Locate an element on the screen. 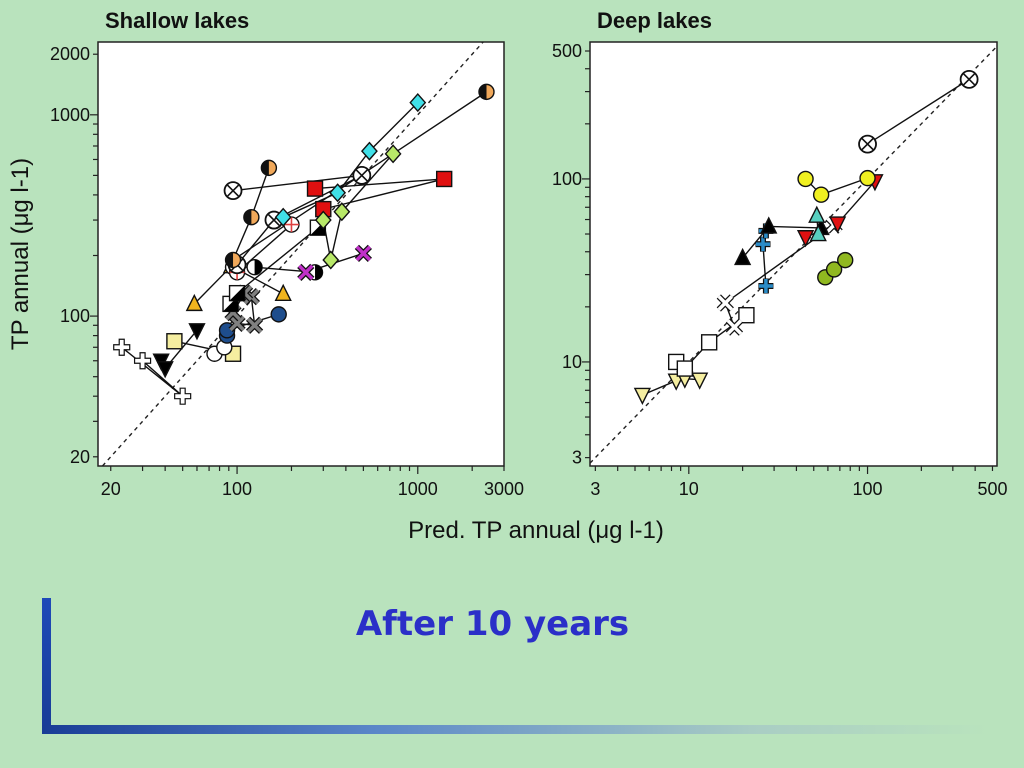 This screenshot has height=768, width=1024. deep-series-9-line is located at coordinates (918, 111).